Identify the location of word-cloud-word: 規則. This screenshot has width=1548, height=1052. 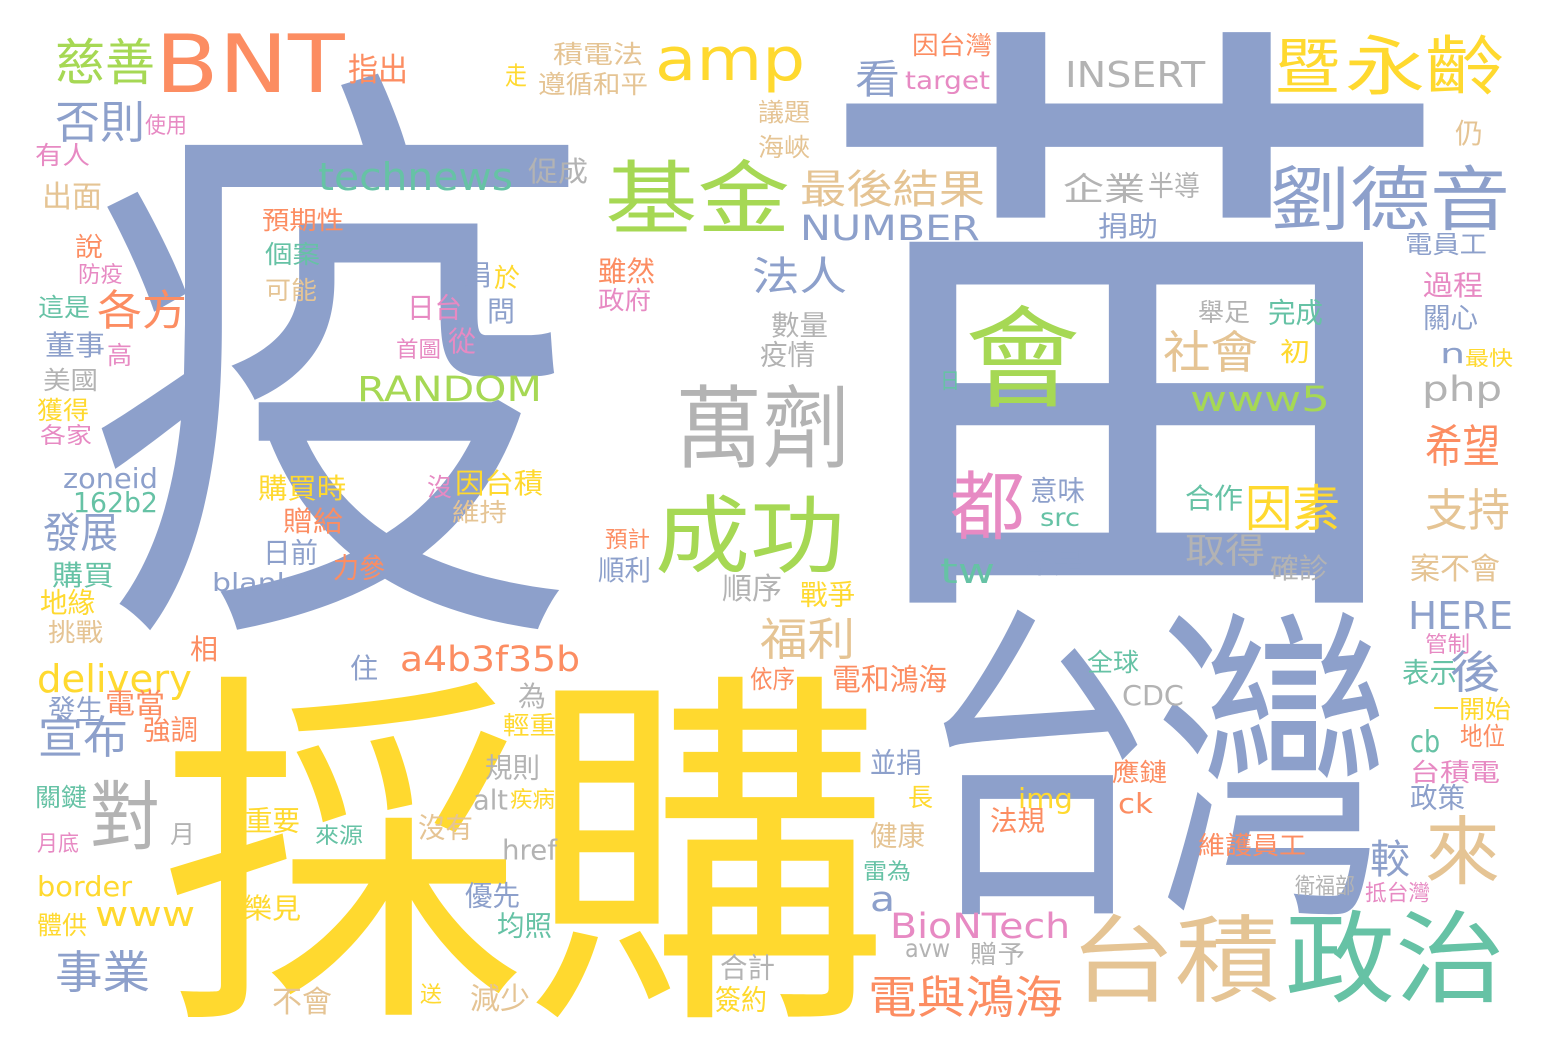
(512, 768).